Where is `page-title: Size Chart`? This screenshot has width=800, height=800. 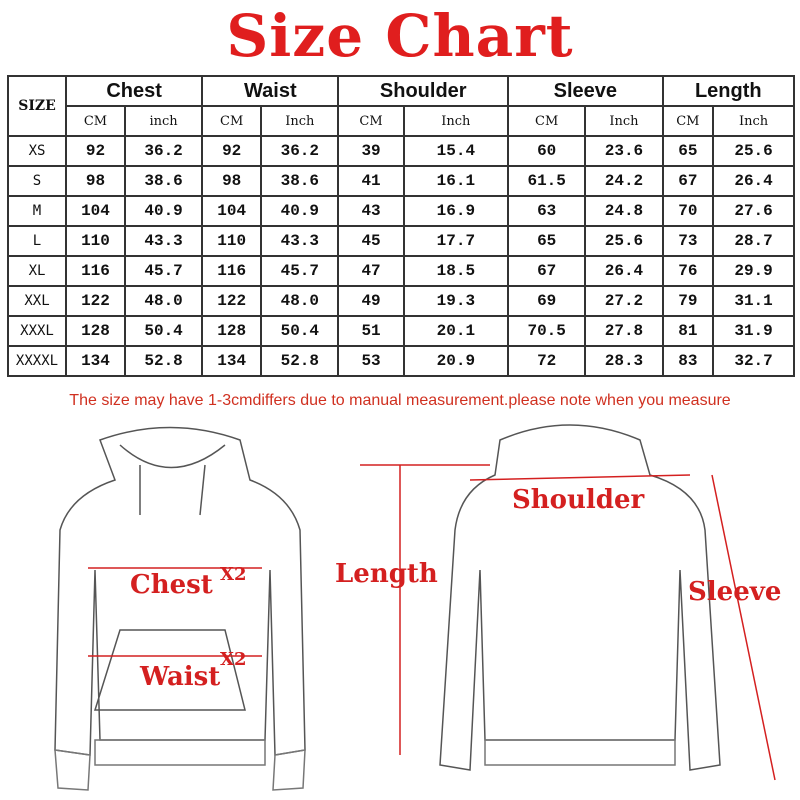 page-title: Size Chart is located at coordinates (400, 36).